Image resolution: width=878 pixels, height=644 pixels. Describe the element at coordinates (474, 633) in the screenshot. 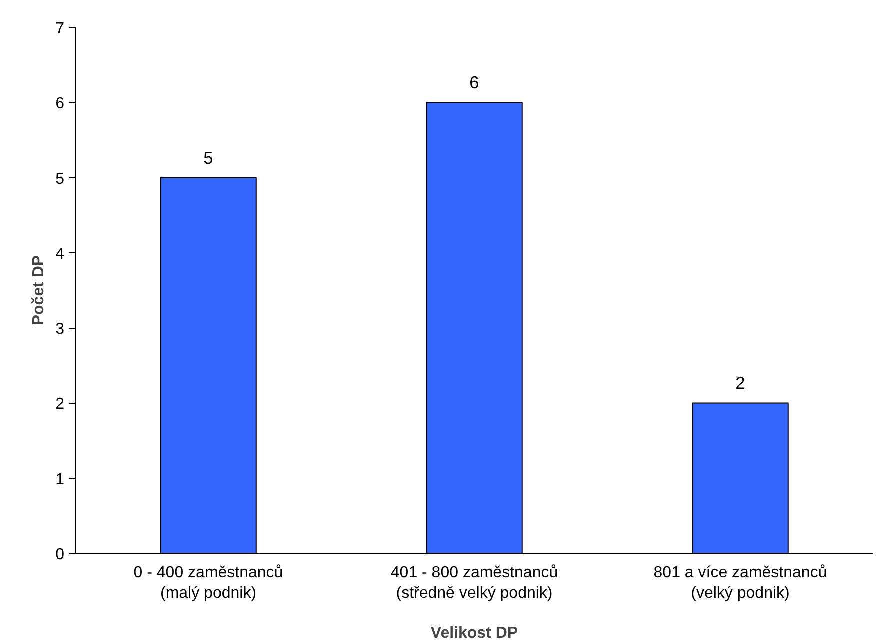

I see `x-axis-title: Velikost DP` at that location.